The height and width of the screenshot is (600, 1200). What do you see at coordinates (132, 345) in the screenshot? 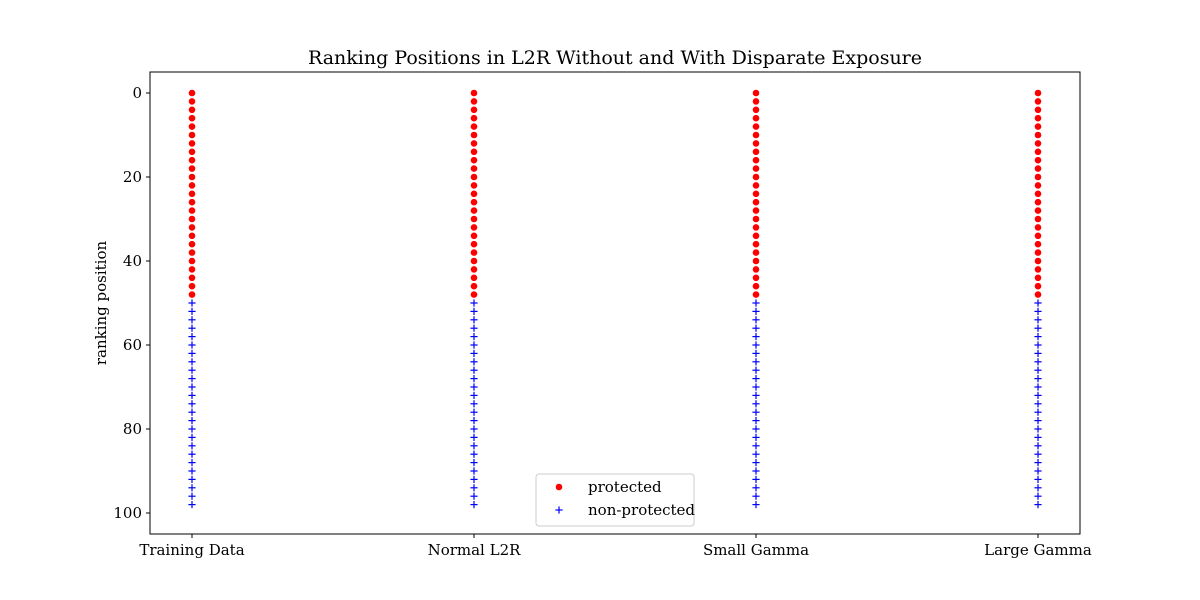
I see `y-tick-label: 60` at bounding box center [132, 345].